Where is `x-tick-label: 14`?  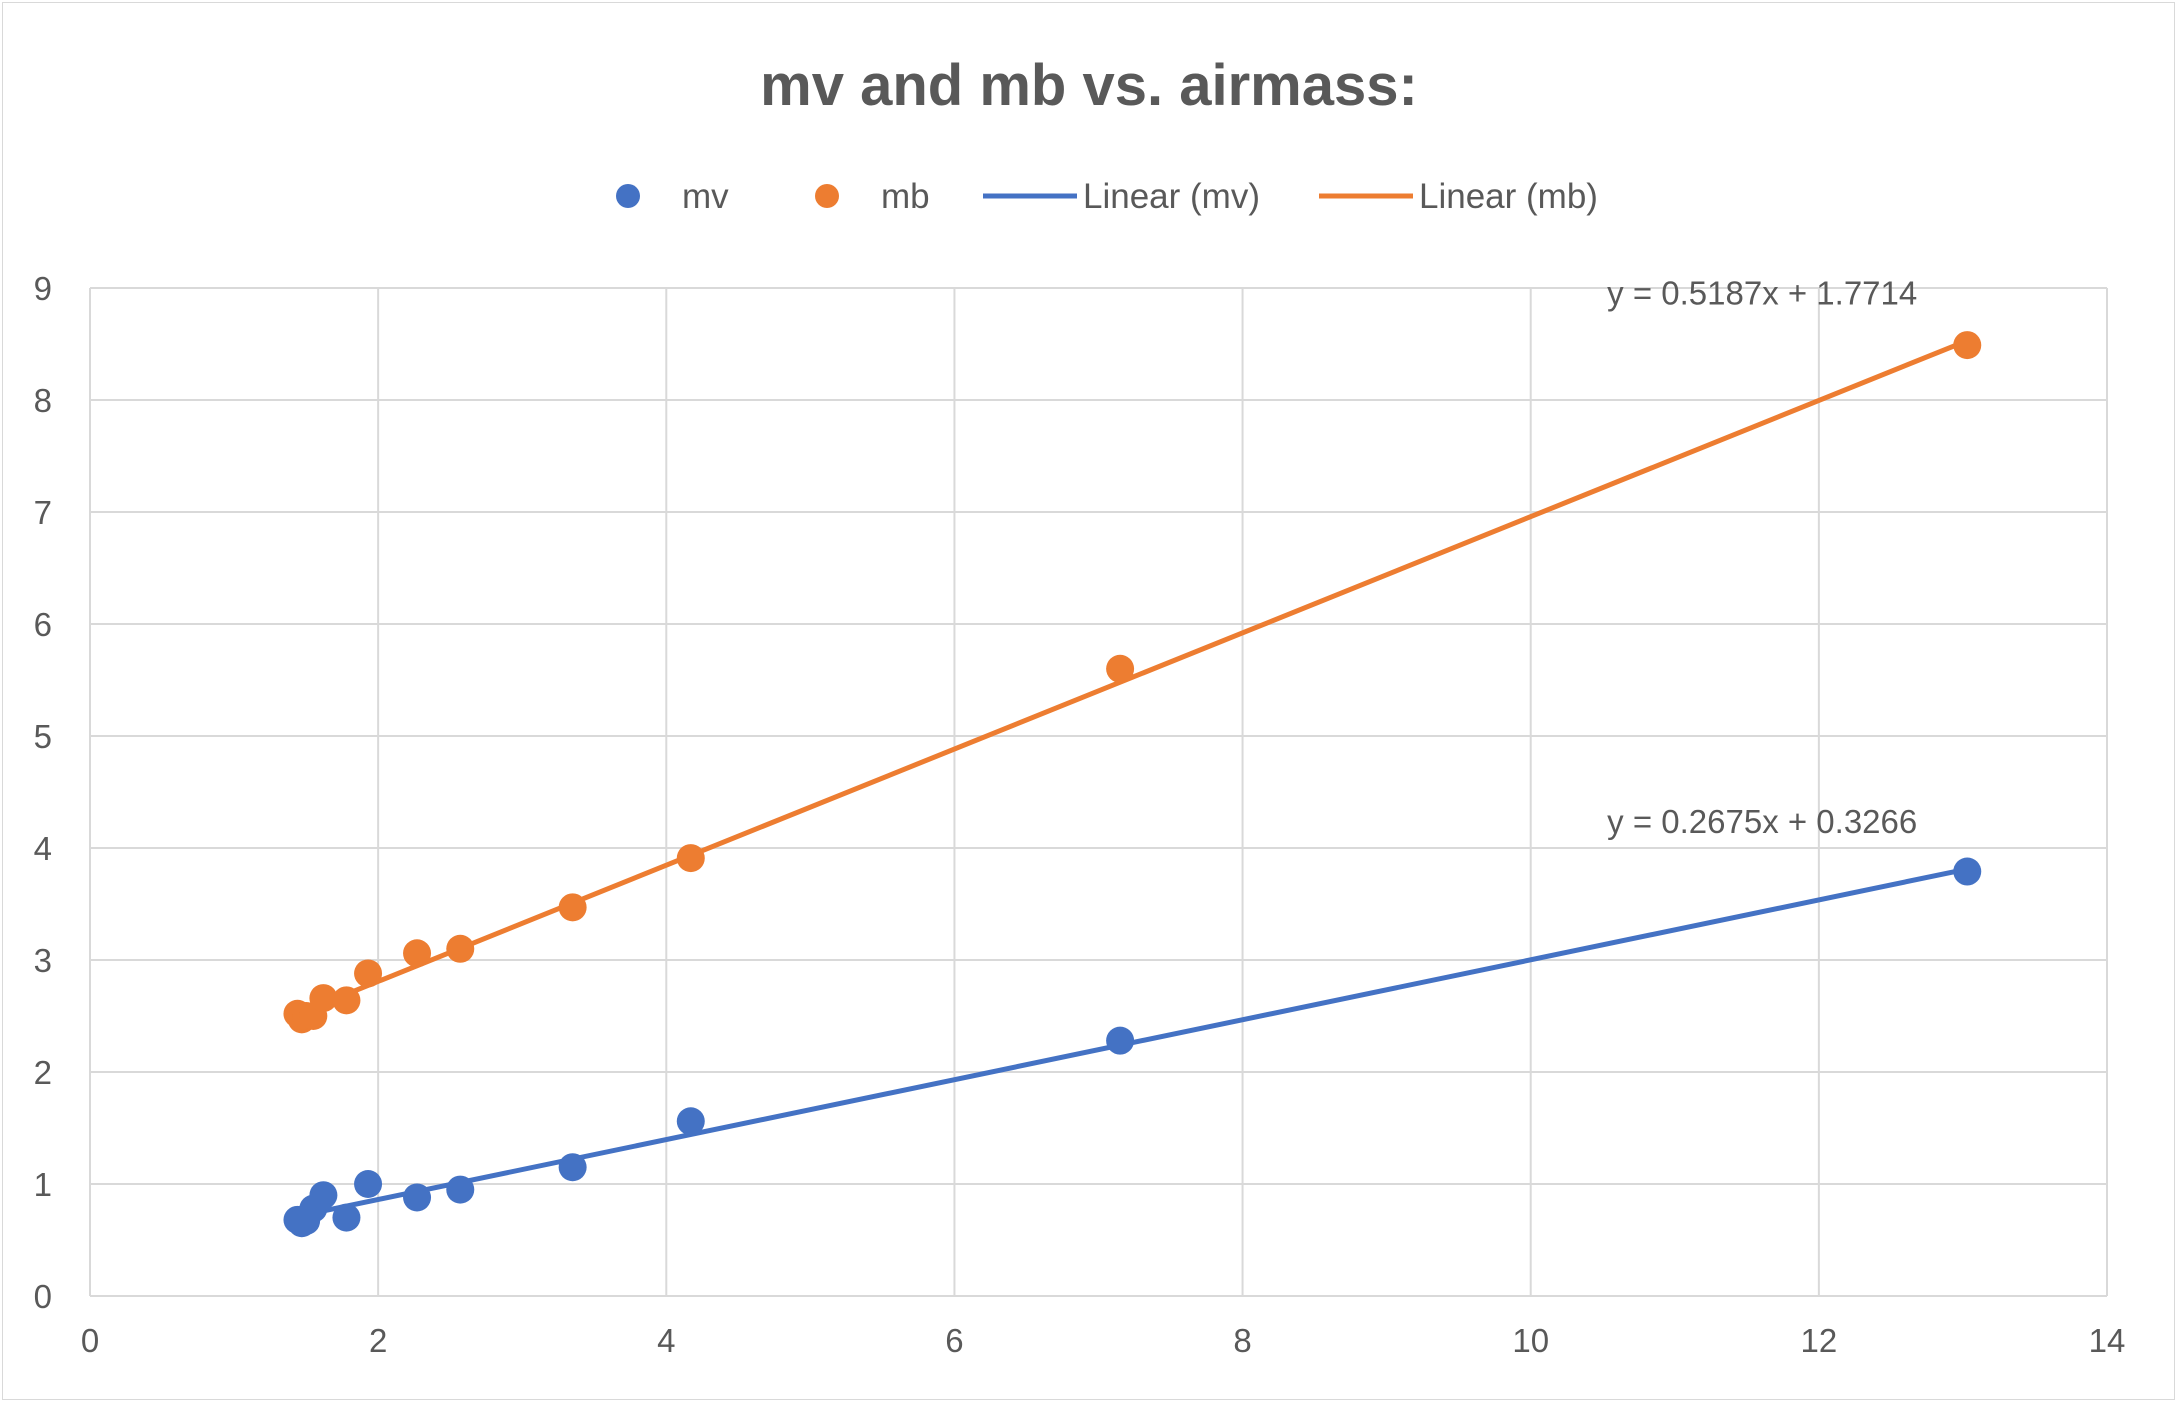
x-tick-label: 14 is located at coordinates (2107, 1340).